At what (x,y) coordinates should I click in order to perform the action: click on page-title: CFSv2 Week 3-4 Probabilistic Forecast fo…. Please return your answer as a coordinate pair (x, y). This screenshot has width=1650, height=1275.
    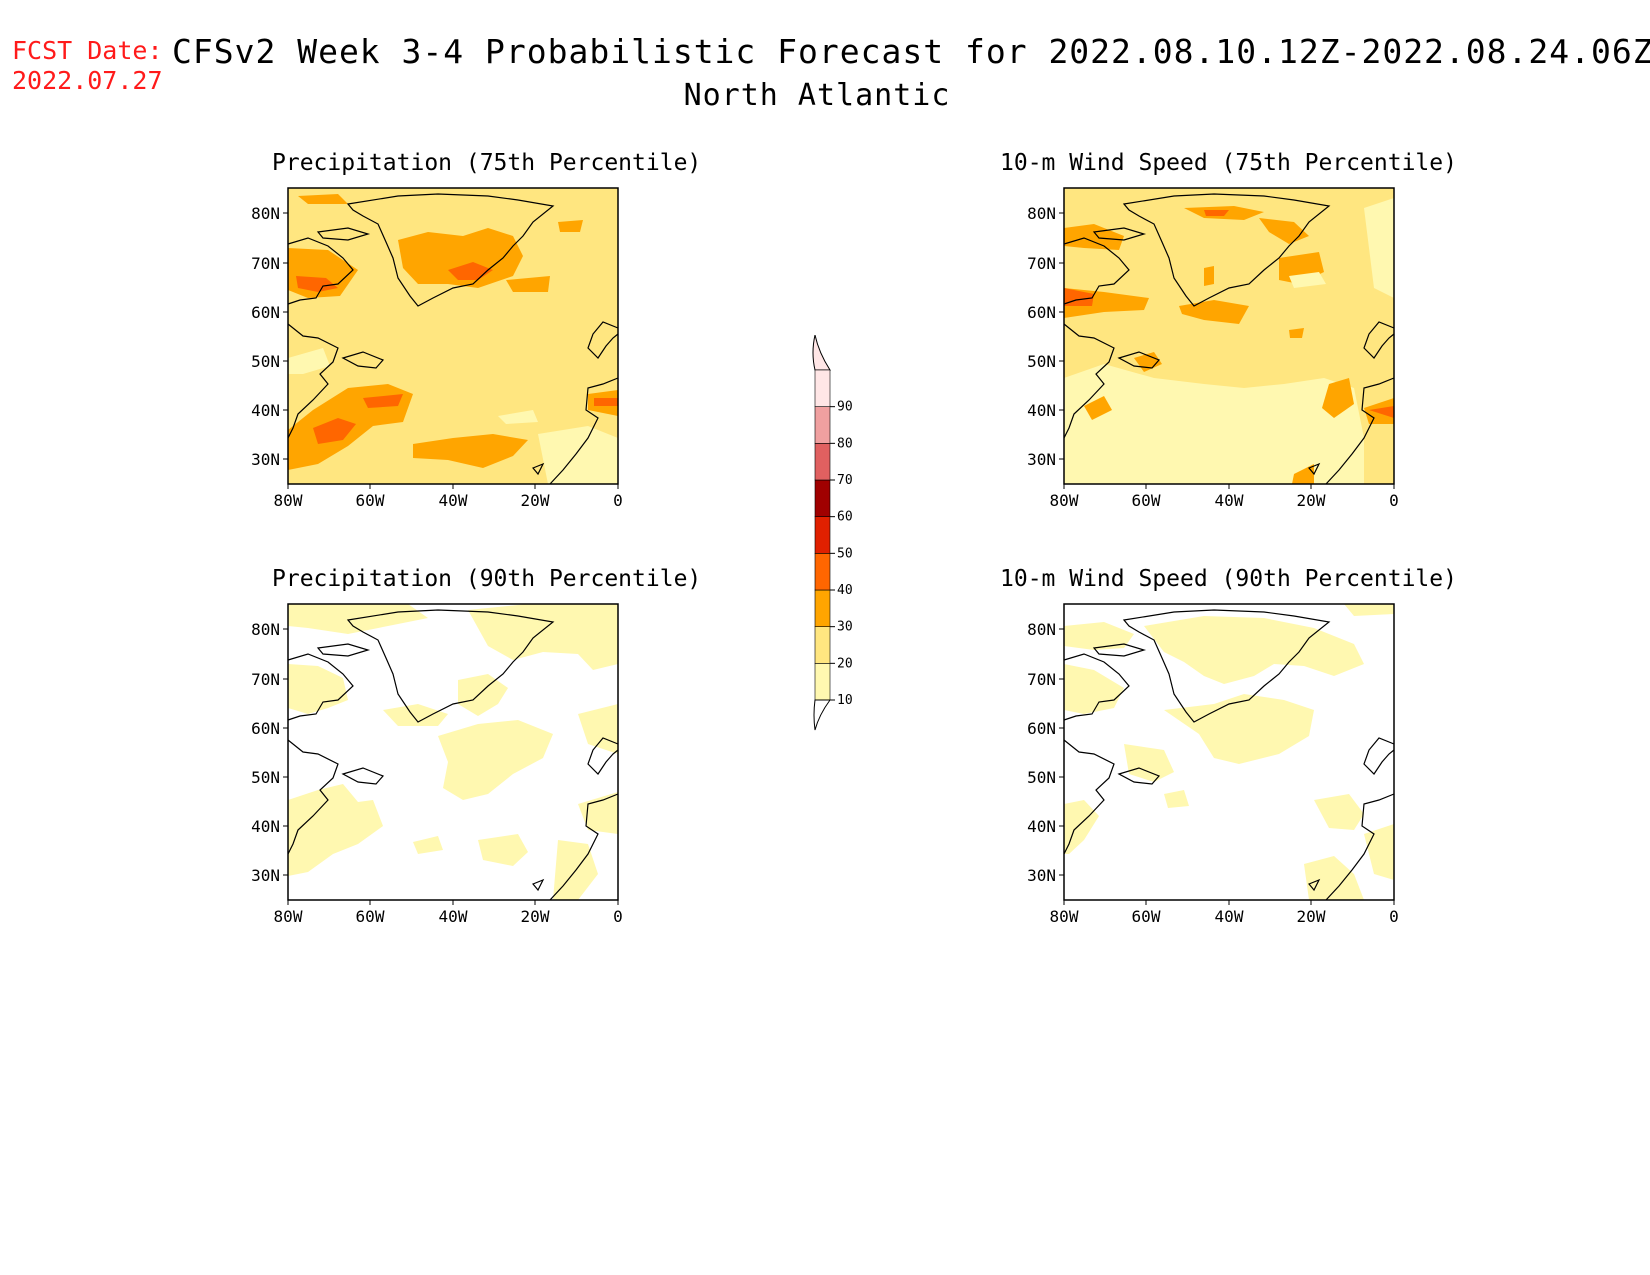
    Looking at the image, I should click on (911, 51).